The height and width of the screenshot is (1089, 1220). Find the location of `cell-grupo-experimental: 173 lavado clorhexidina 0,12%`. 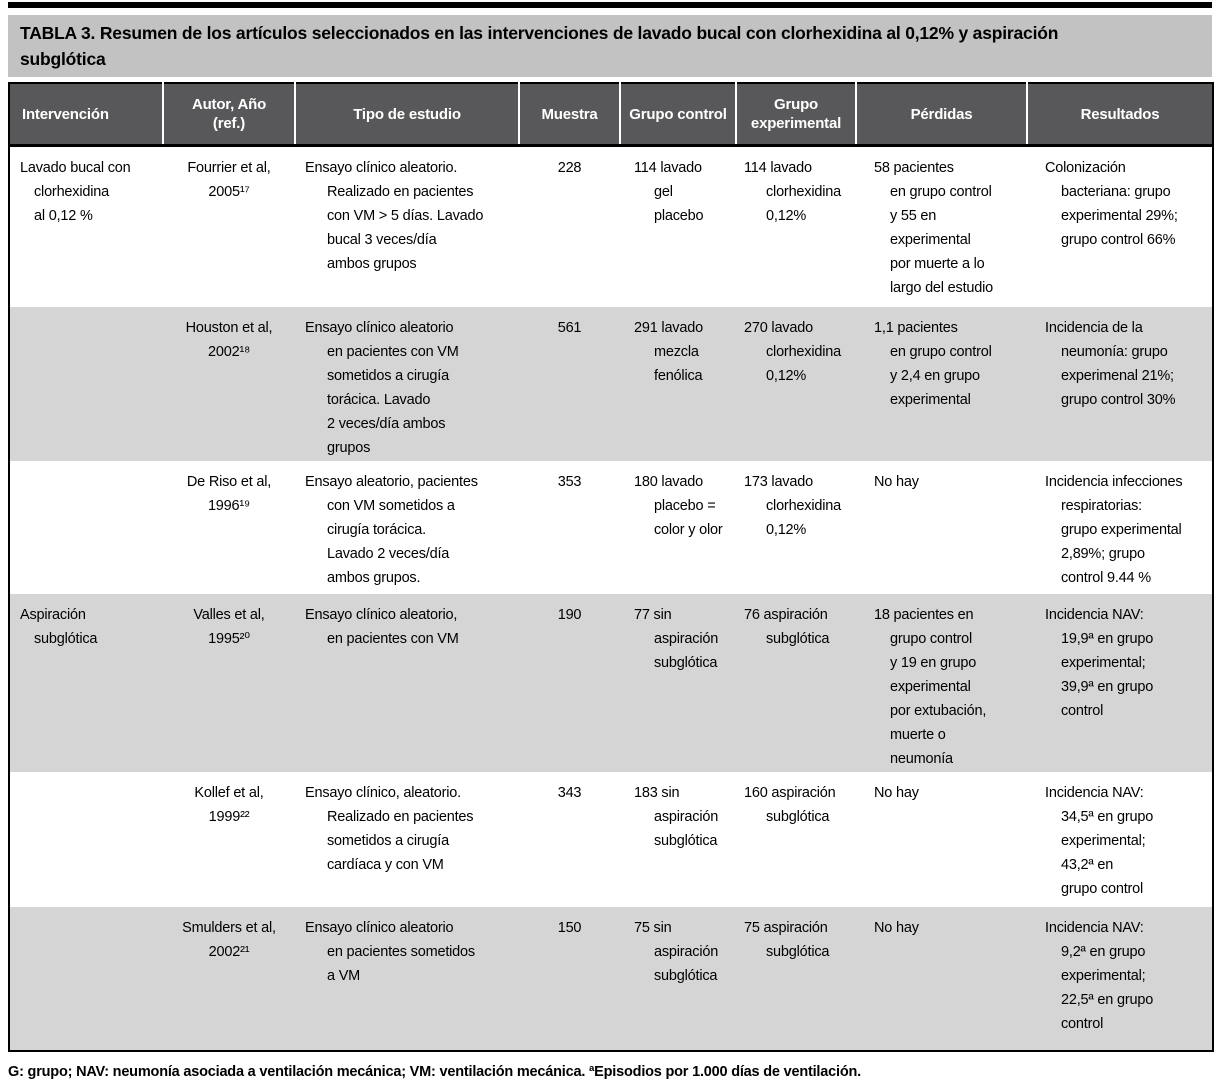

cell-grupo-experimental: 173 lavado clorhexidina 0,12% is located at coordinates (792, 505).